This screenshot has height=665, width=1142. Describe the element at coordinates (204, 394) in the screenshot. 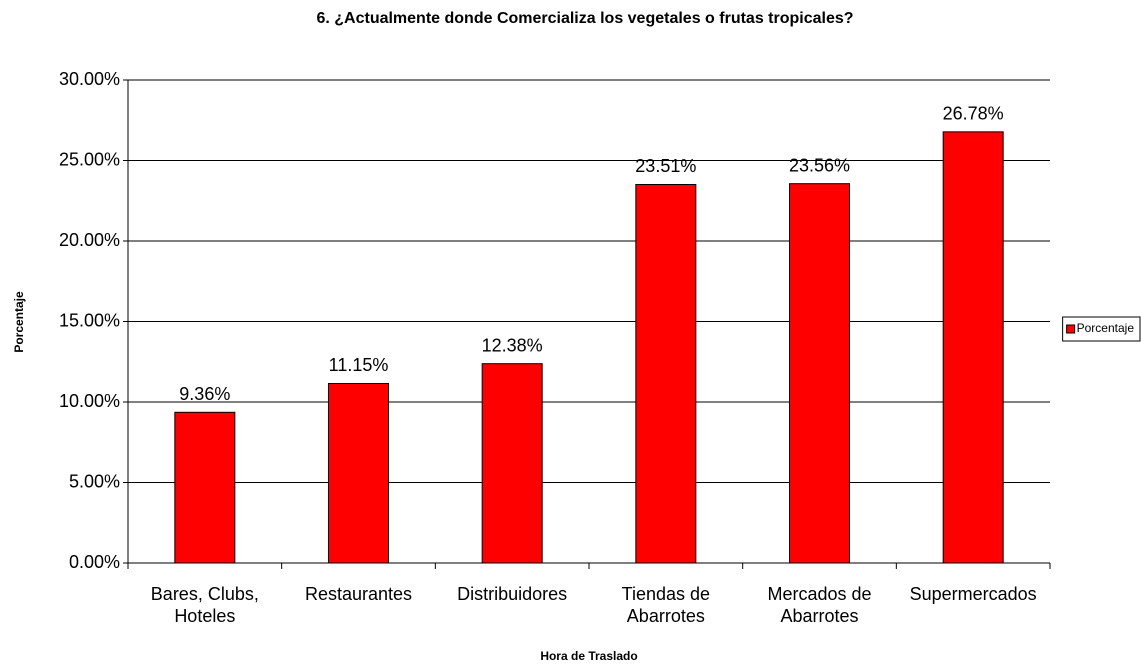

I see `data-label: 9.36%` at that location.